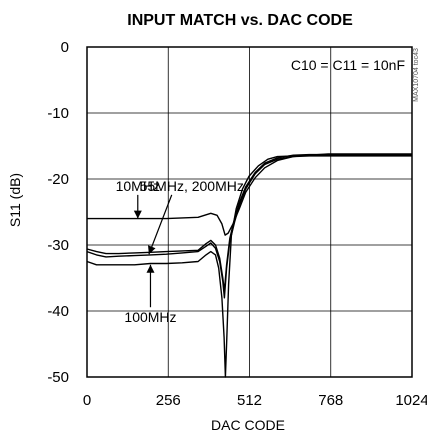 This screenshot has width=427, height=439. What do you see at coordinates (240, 20) in the screenshot?
I see `chart-title: INPUT MATCH vs. DAC CODE` at bounding box center [240, 20].